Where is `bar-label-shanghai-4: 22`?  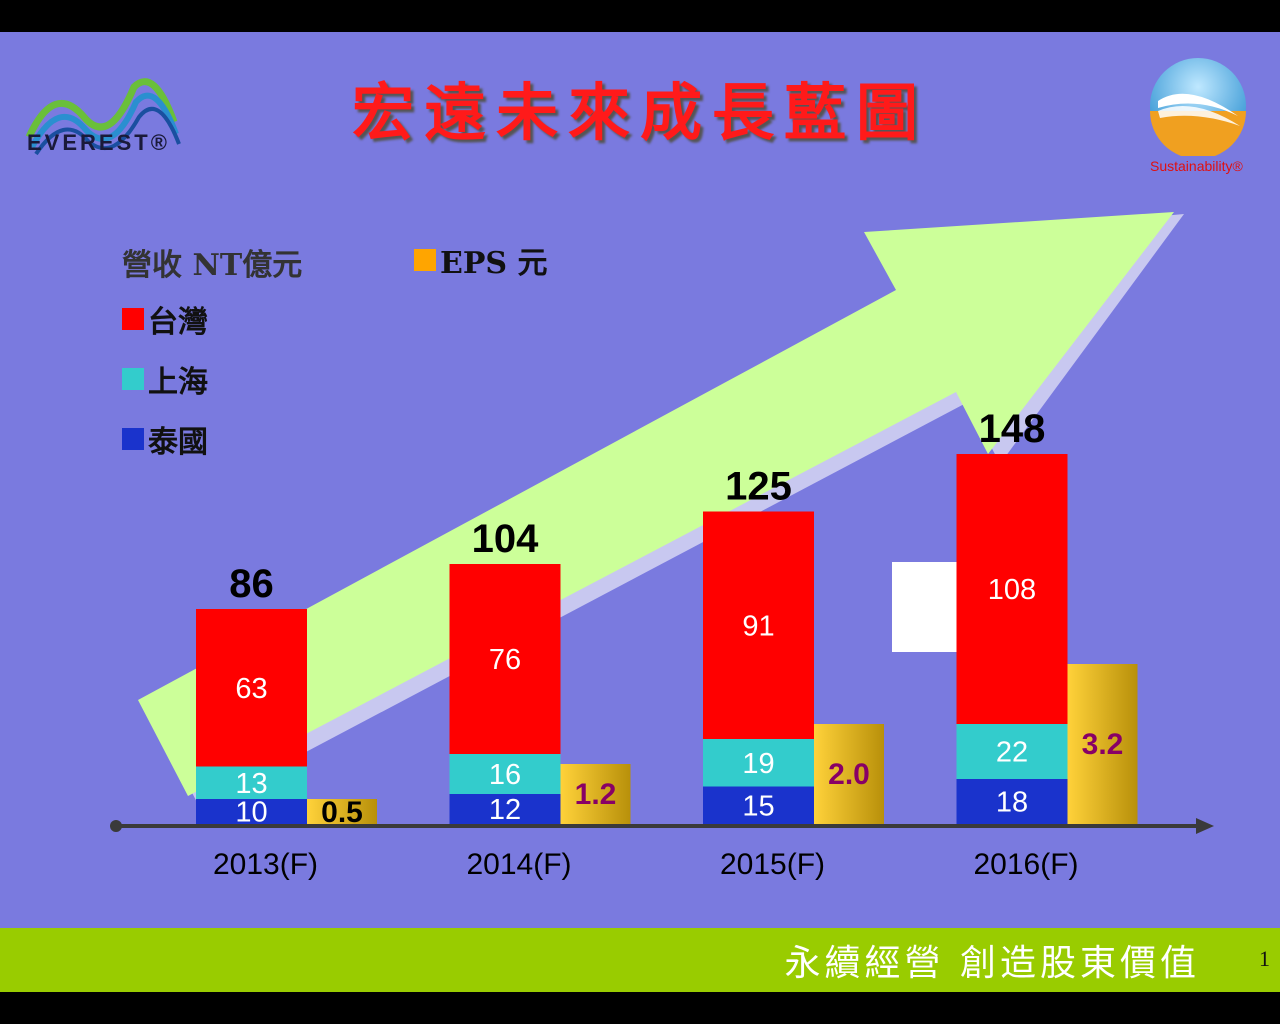 bar-label-shanghai-4: 22 is located at coordinates (1012, 753).